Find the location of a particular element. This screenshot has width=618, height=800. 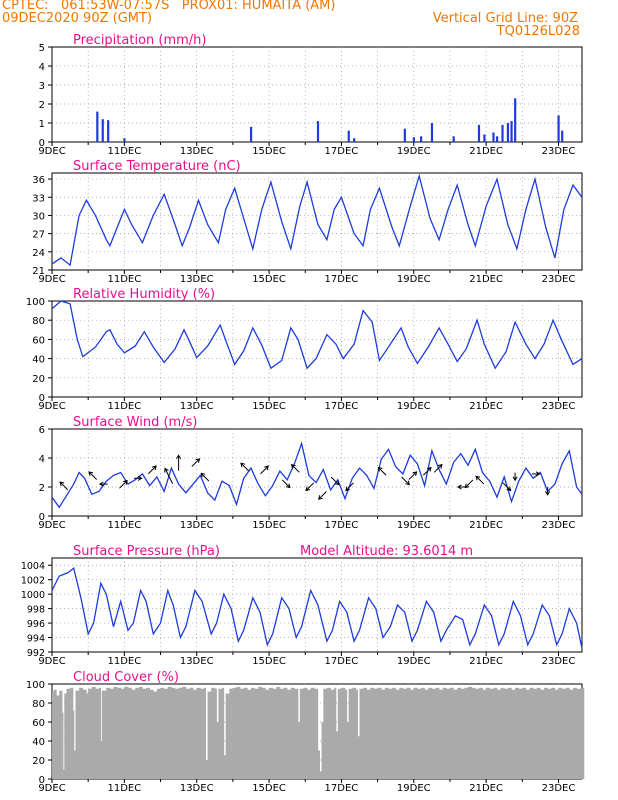

y-tick-label: 60 is located at coordinates (38, 723).